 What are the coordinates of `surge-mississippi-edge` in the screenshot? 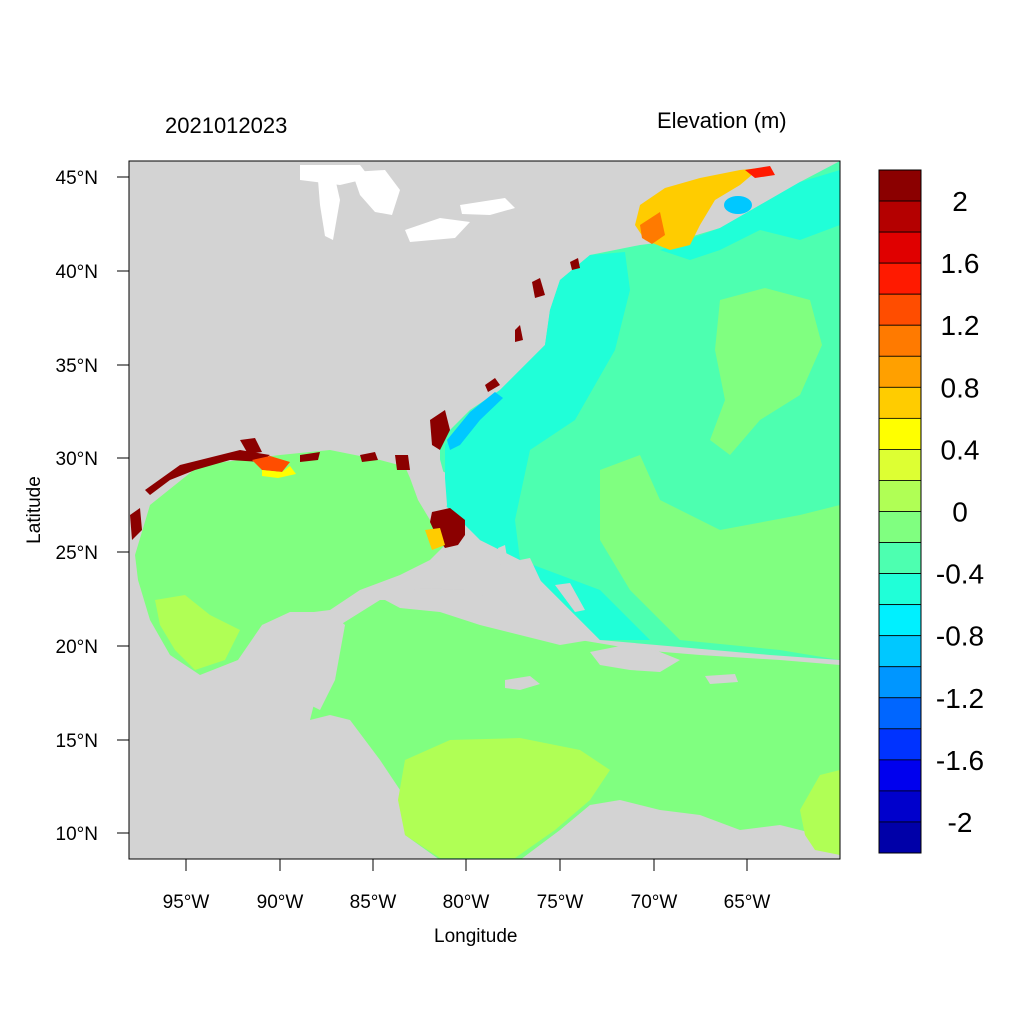 It's located at (279, 472).